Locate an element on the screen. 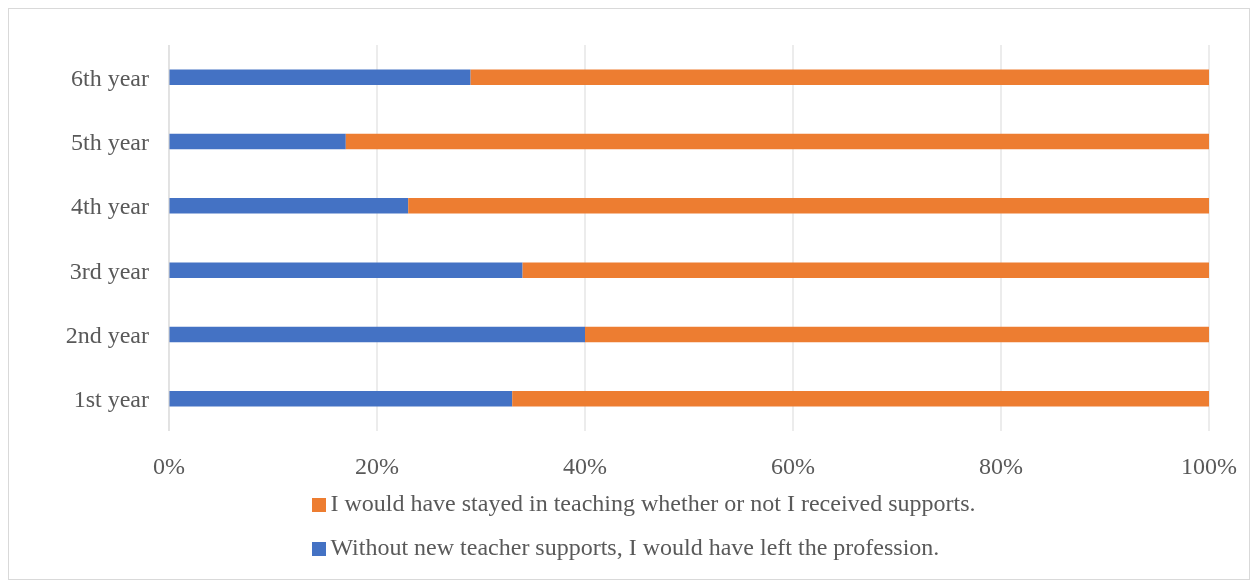 The image size is (1255, 583). x-tick-label: 100% is located at coordinates (1209, 466).